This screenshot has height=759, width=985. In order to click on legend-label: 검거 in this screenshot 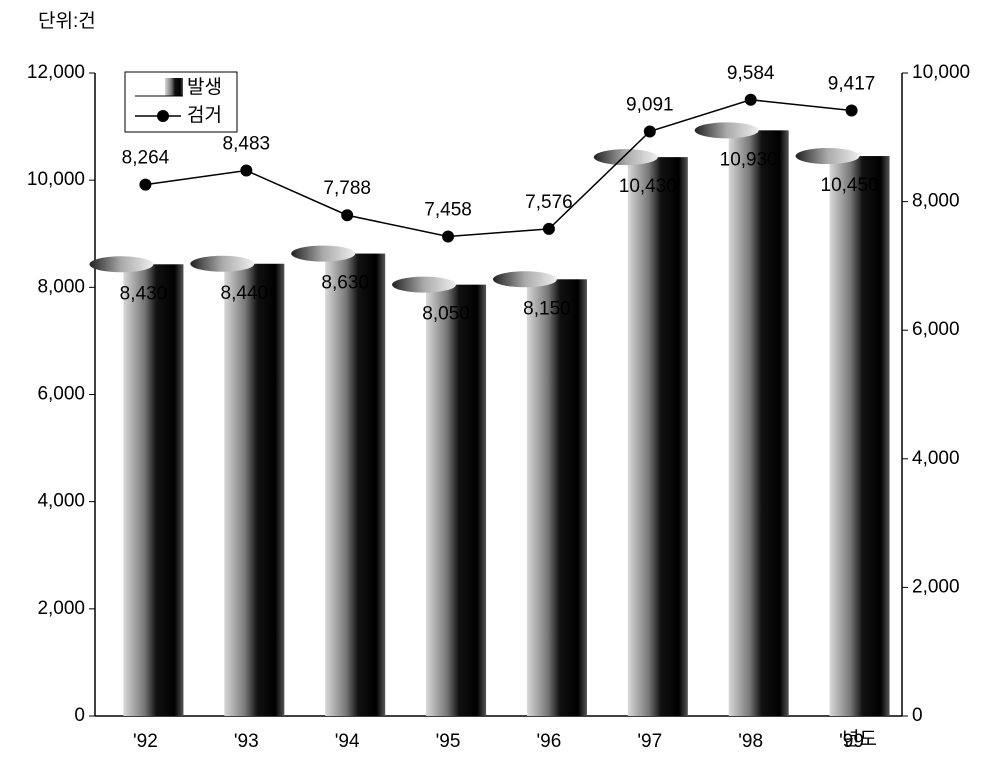, I will do `click(204, 115)`.